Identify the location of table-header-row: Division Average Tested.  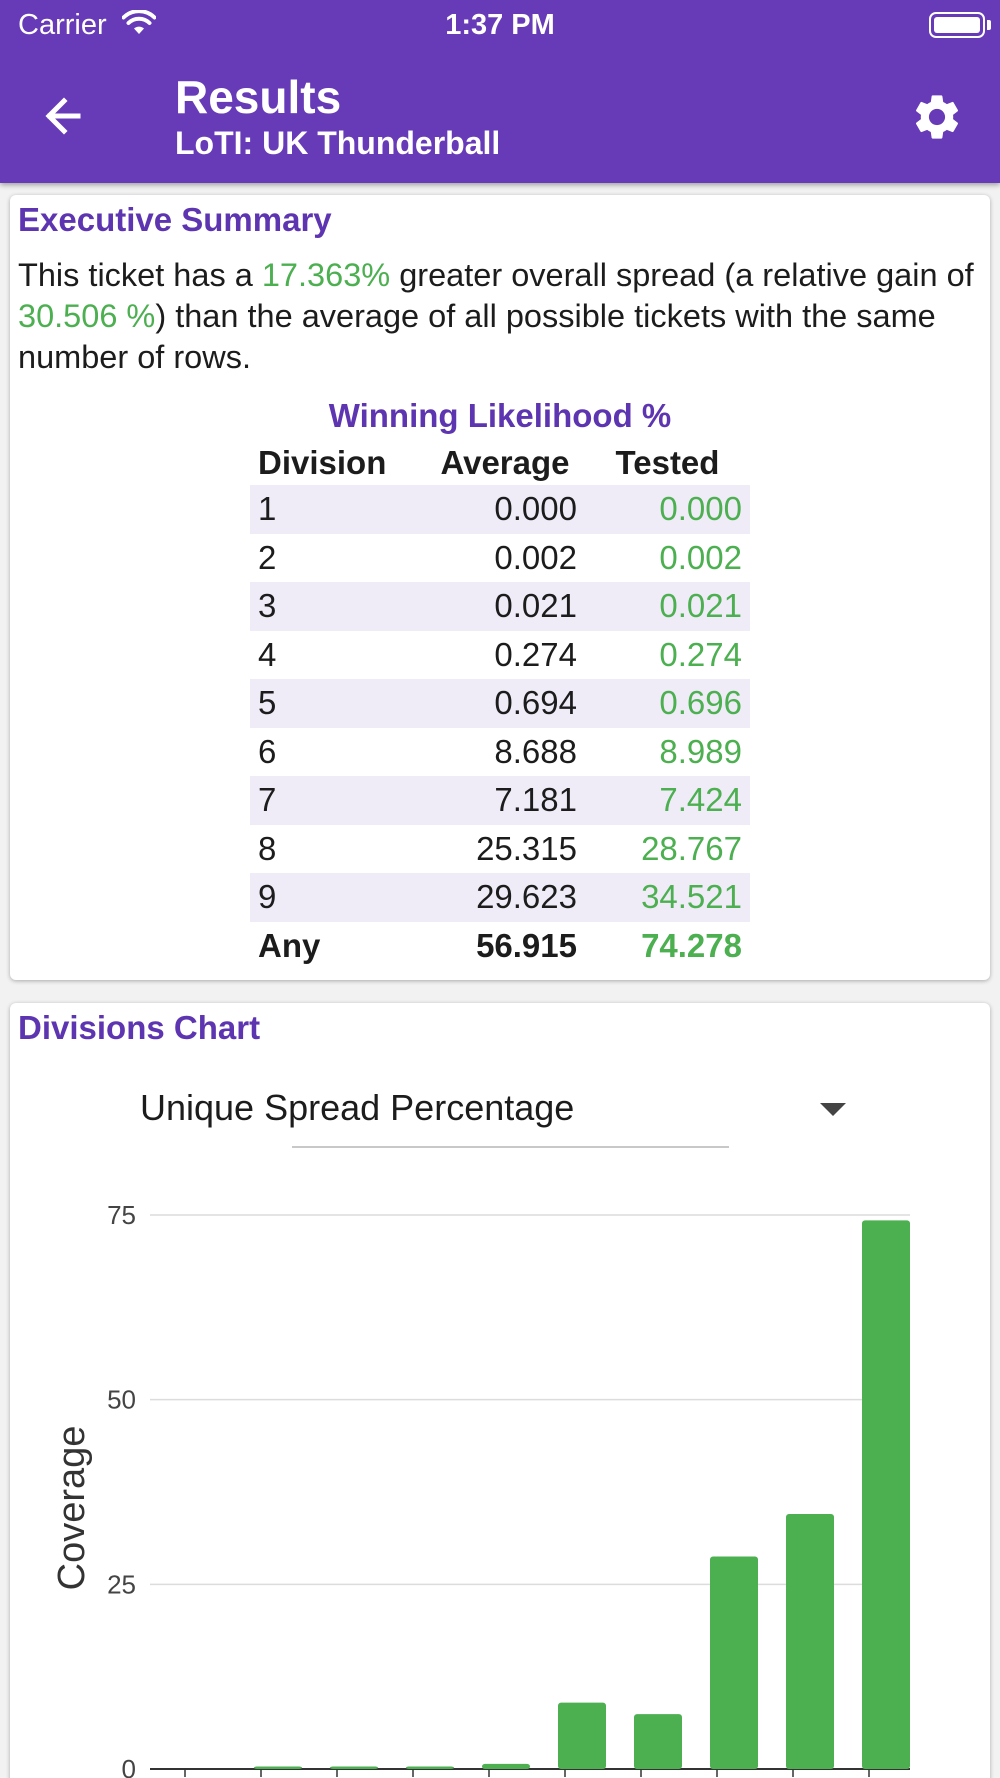
(500, 463).